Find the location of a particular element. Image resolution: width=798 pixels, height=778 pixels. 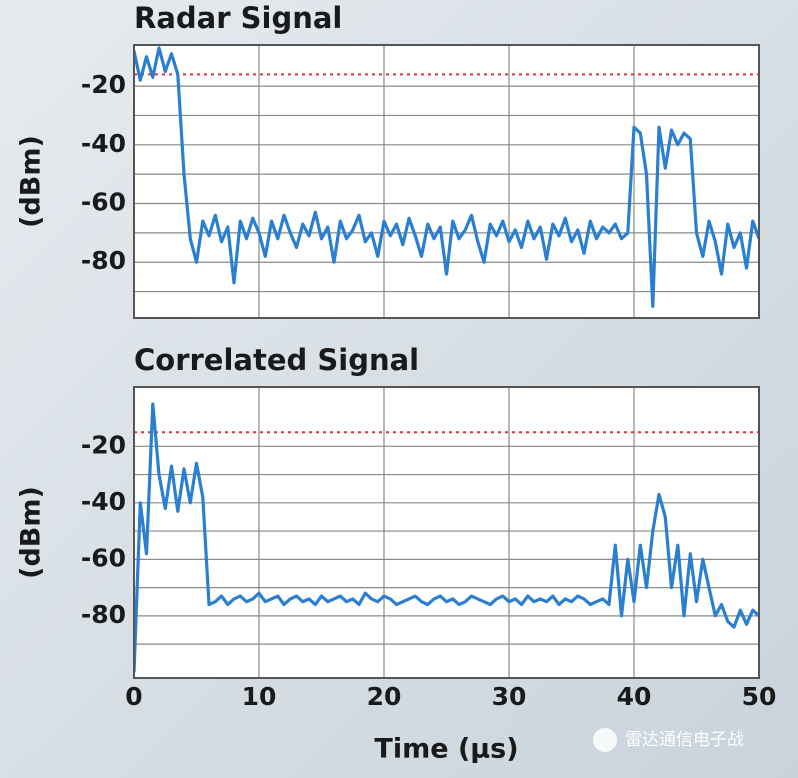

x-tick-label: 30 is located at coordinates (509, 696).